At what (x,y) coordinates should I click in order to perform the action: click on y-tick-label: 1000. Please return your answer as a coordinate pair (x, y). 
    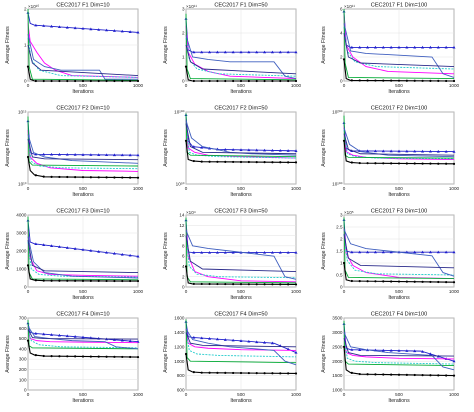
    Looking at the image, I should click on (337, 390).